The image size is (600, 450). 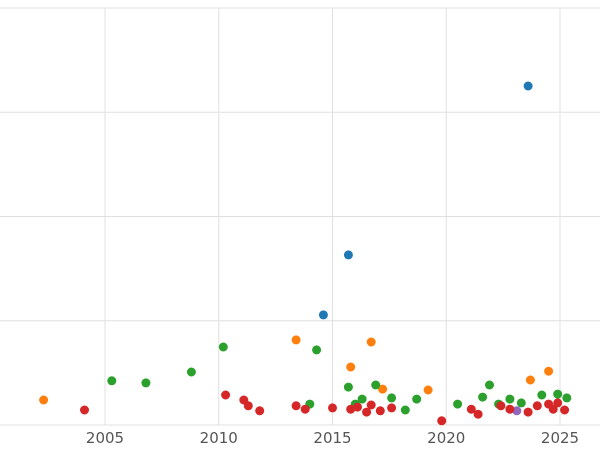 I want to click on x-axis-tick-labels: 2005 2010 2015 2020 2025, so click(x=332, y=438).